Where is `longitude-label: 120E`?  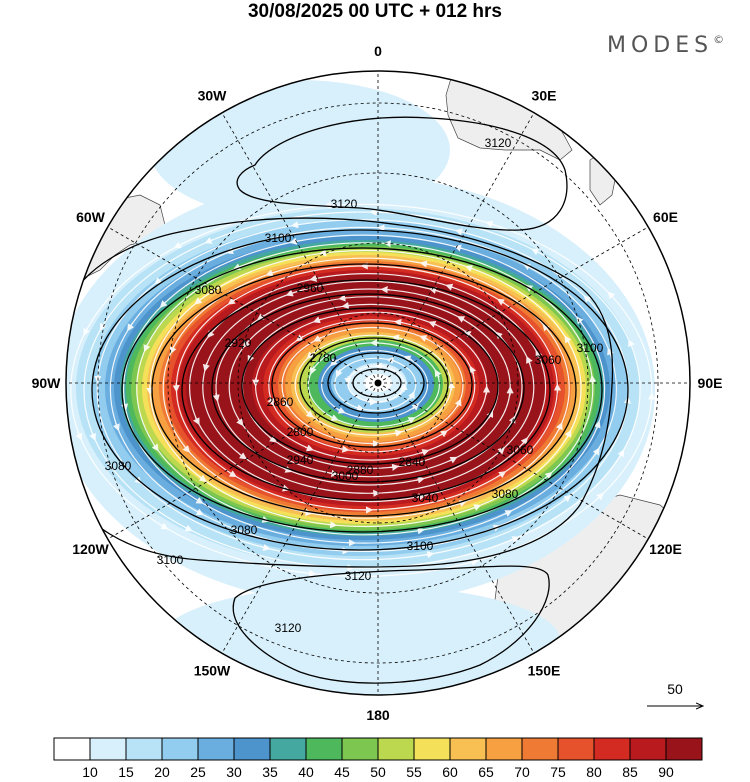 longitude-label: 120E is located at coordinates (665, 549).